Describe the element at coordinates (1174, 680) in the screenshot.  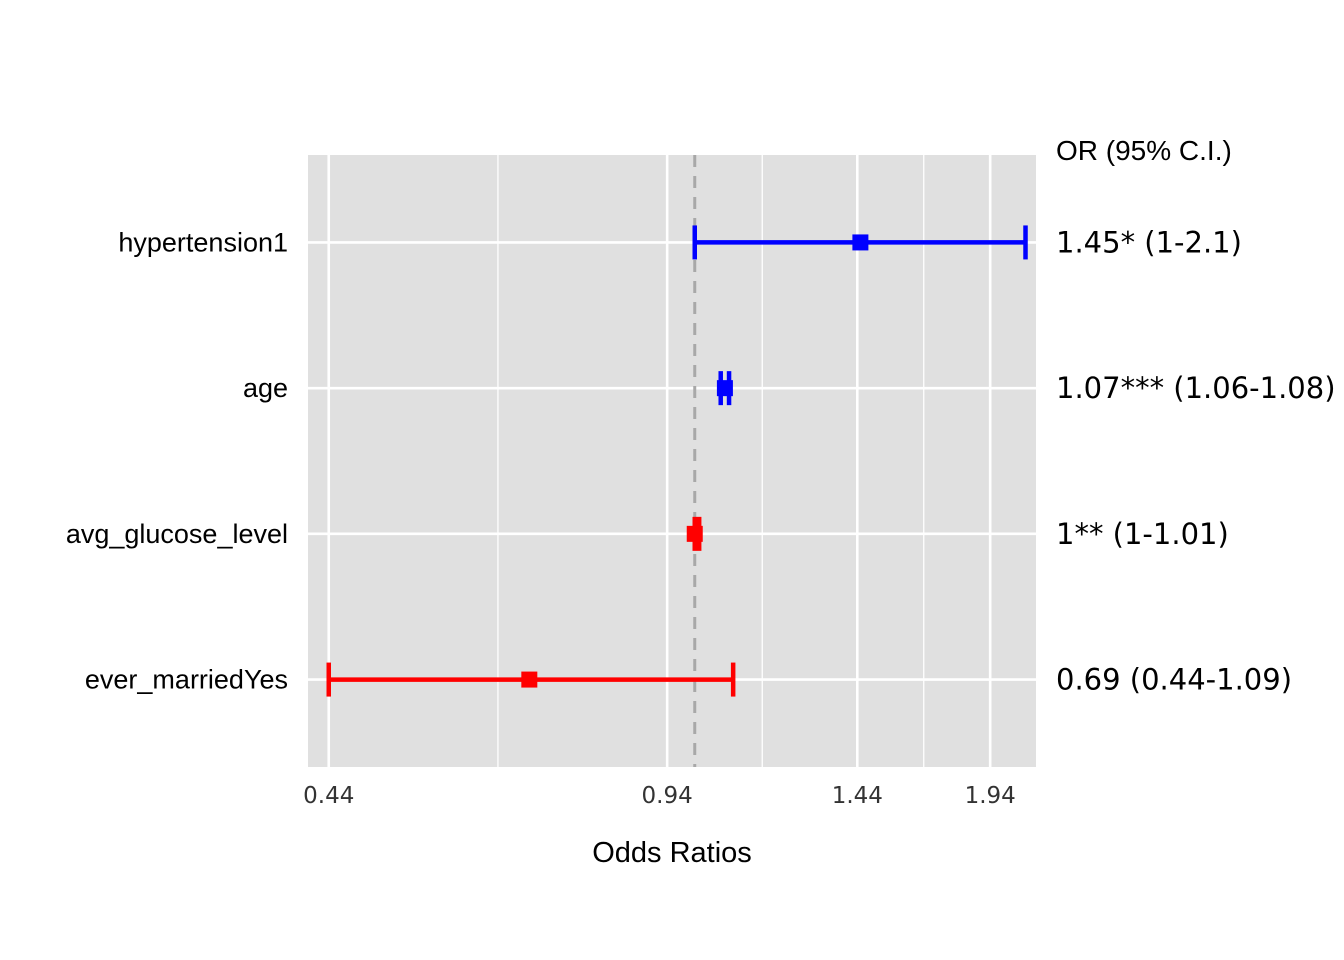
I see `estimate-label: 0.69 (0.44-1.09)` at that location.